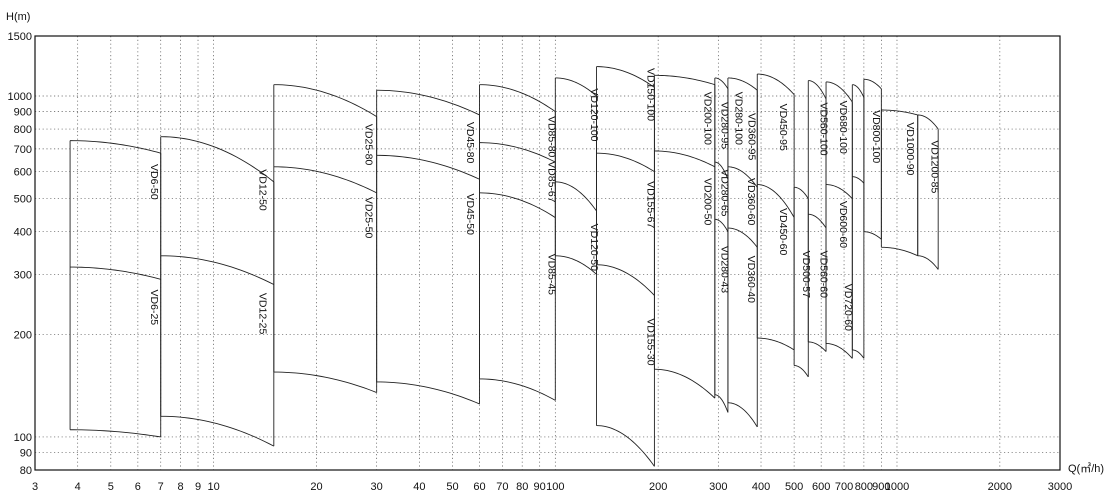  I want to click on x-tick-label: 900, so click(881, 487).